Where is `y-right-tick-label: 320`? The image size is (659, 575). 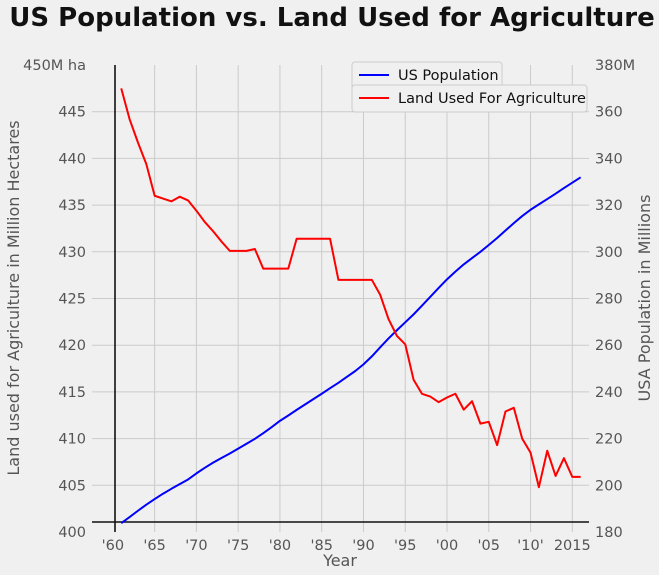 y-right-tick-label: 320 is located at coordinates (609, 206).